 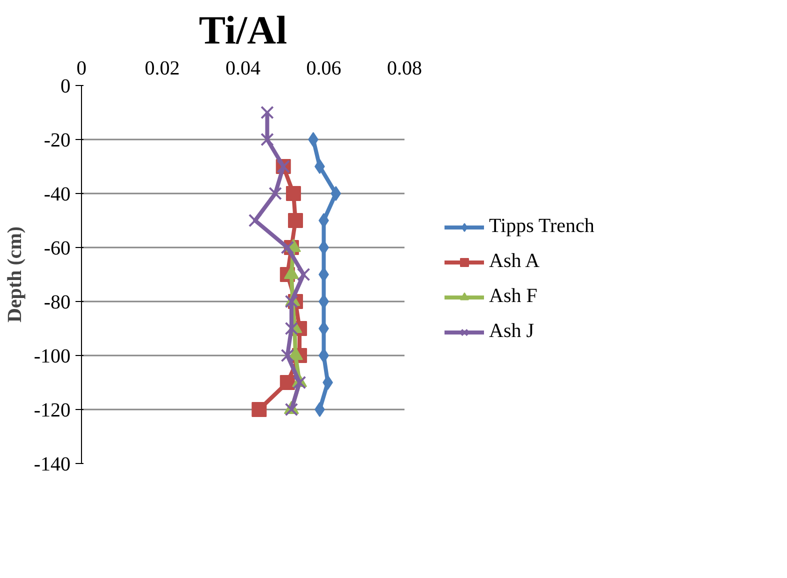 What do you see at coordinates (243, 30) in the screenshot?
I see `chart-title: Ti/Al` at bounding box center [243, 30].